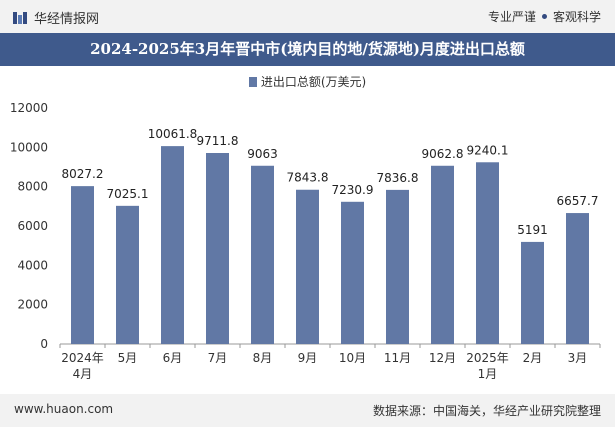 Image resolution: width=615 pixels, height=427 pixels. I want to click on data-label: 6657.7, so click(578, 201).